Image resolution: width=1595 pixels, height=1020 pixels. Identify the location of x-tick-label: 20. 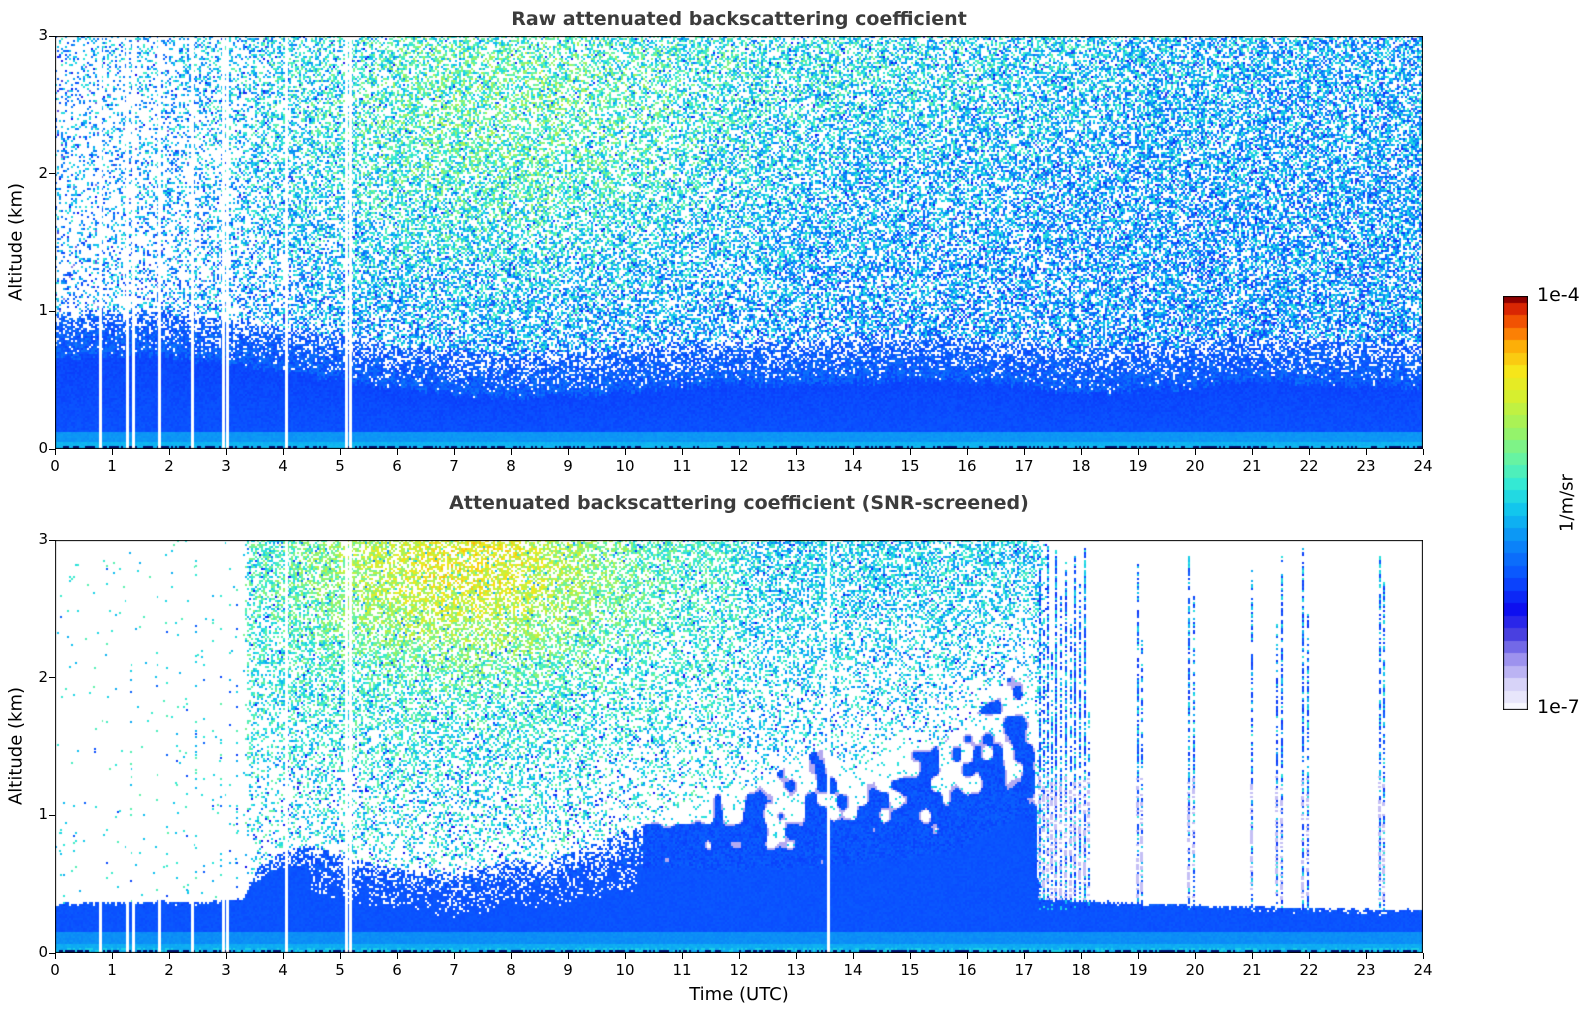
(1195, 466).